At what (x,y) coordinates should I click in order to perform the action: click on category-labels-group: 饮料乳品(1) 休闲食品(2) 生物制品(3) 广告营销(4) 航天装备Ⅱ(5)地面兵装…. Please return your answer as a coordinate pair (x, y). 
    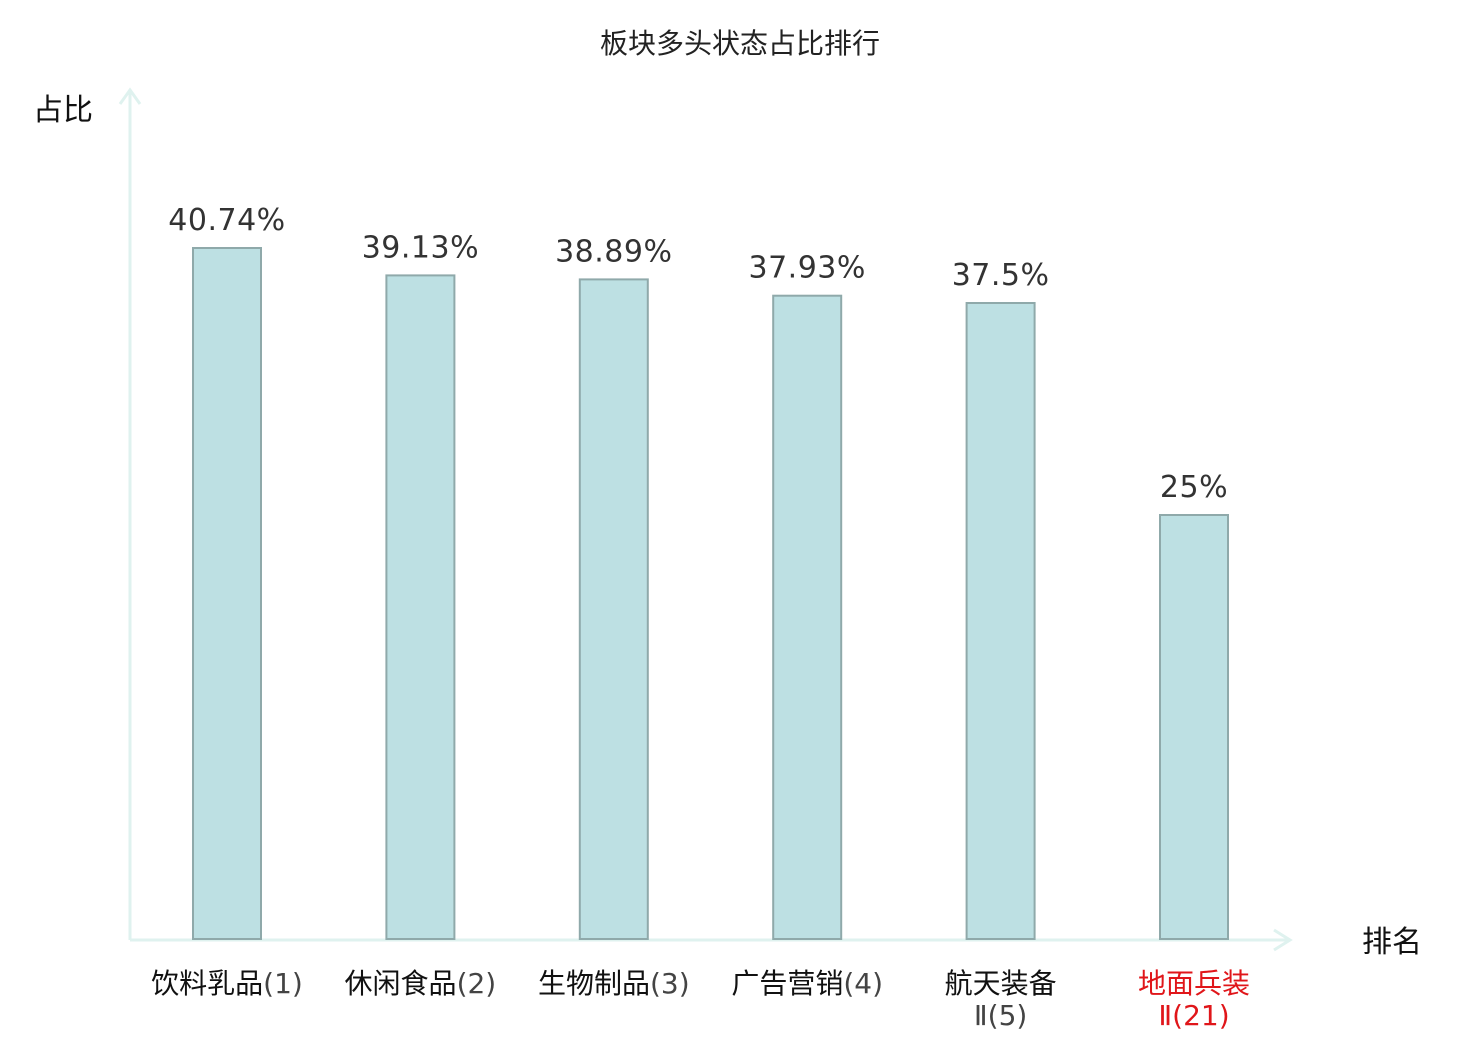
    Looking at the image, I should click on (700, 999).